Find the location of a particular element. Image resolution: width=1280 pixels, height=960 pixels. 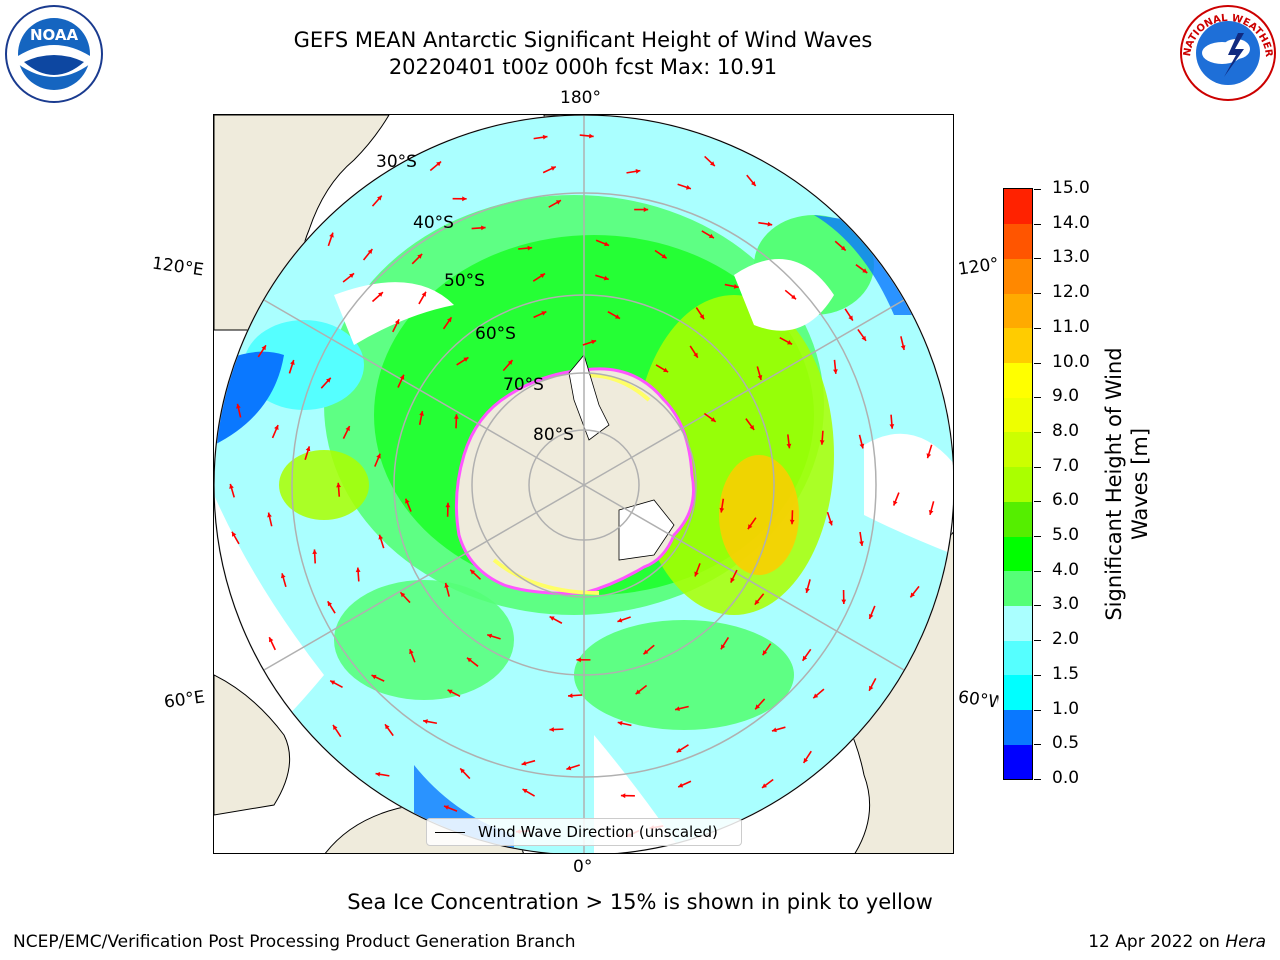

footer-date-text: 12 Apr 2022 on is located at coordinates (1157, 942).